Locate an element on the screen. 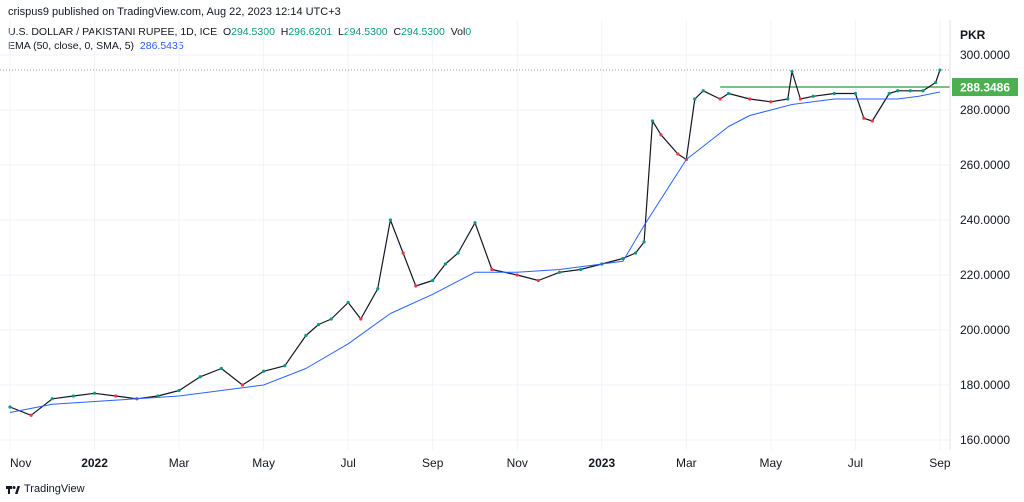  close-label: C is located at coordinates (397, 32).